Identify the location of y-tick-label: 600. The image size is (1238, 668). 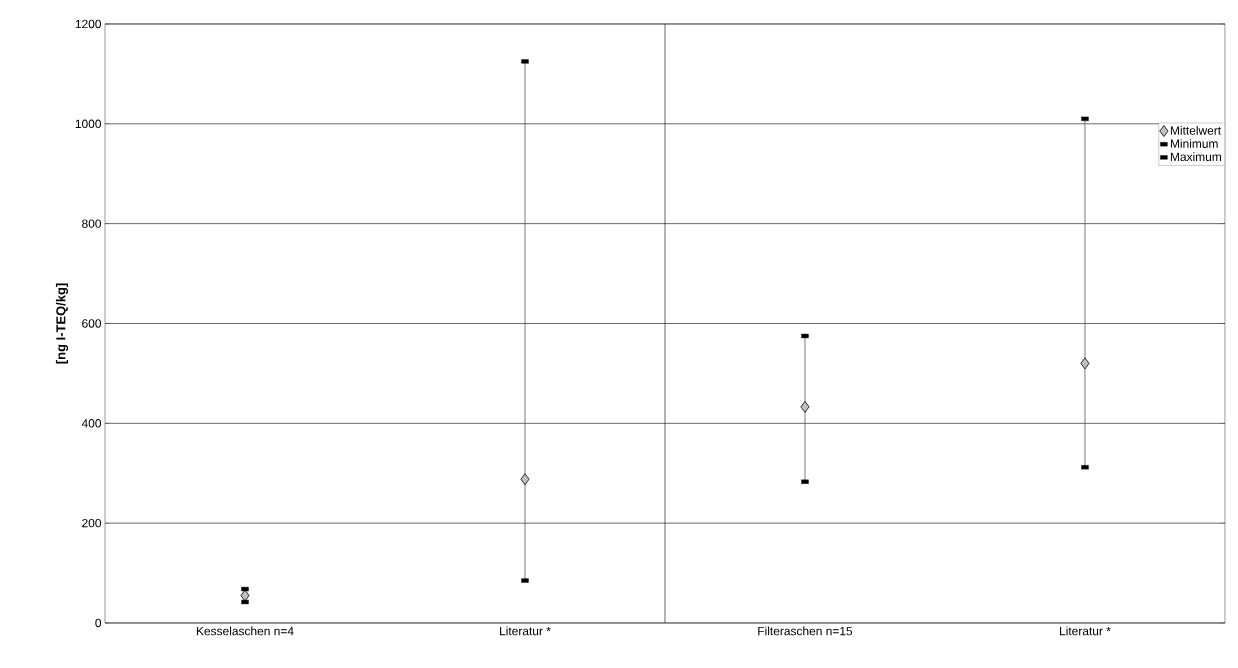
(92, 323).